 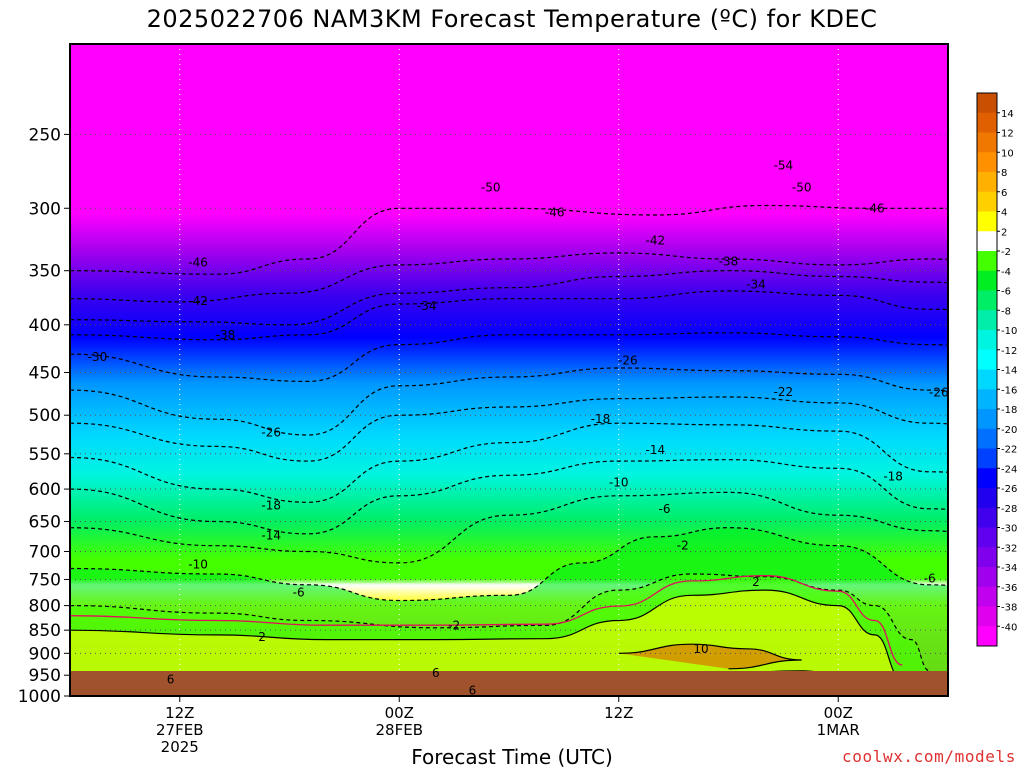 What do you see at coordinates (1006, 272) in the screenshot?
I see `colorbar-label: -4` at bounding box center [1006, 272].